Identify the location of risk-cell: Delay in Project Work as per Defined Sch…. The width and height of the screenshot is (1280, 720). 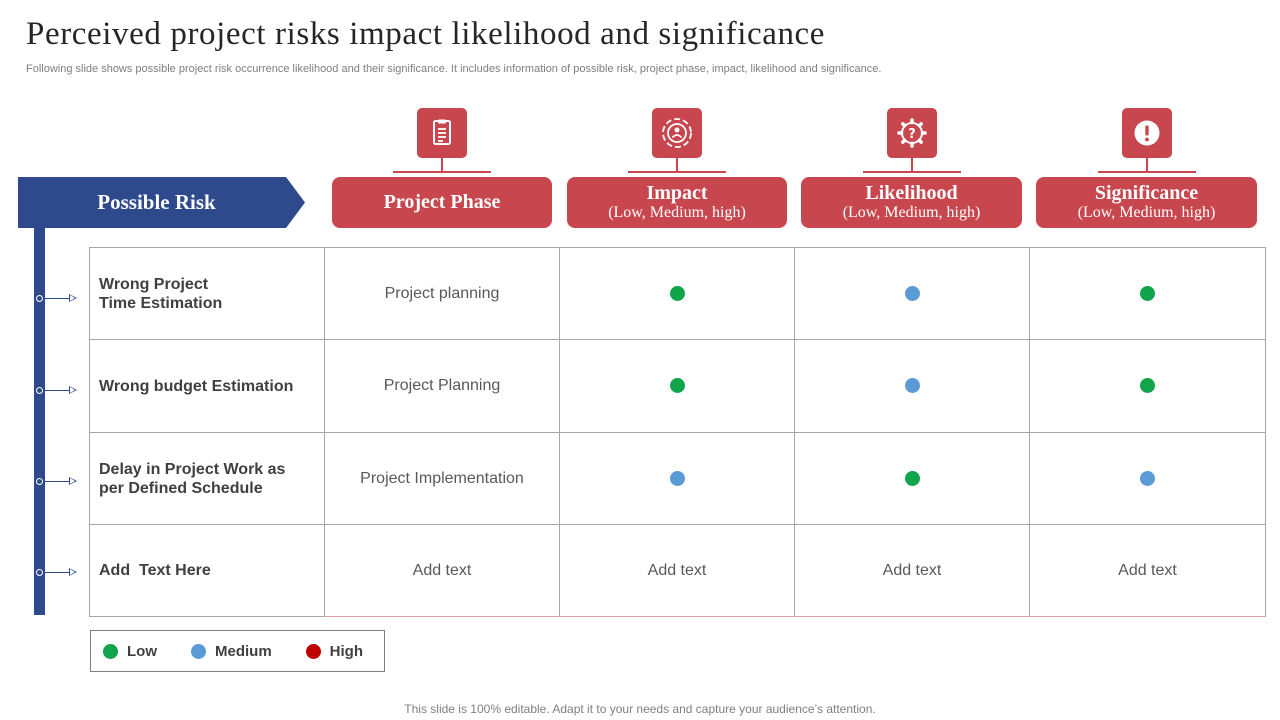
(207, 478).